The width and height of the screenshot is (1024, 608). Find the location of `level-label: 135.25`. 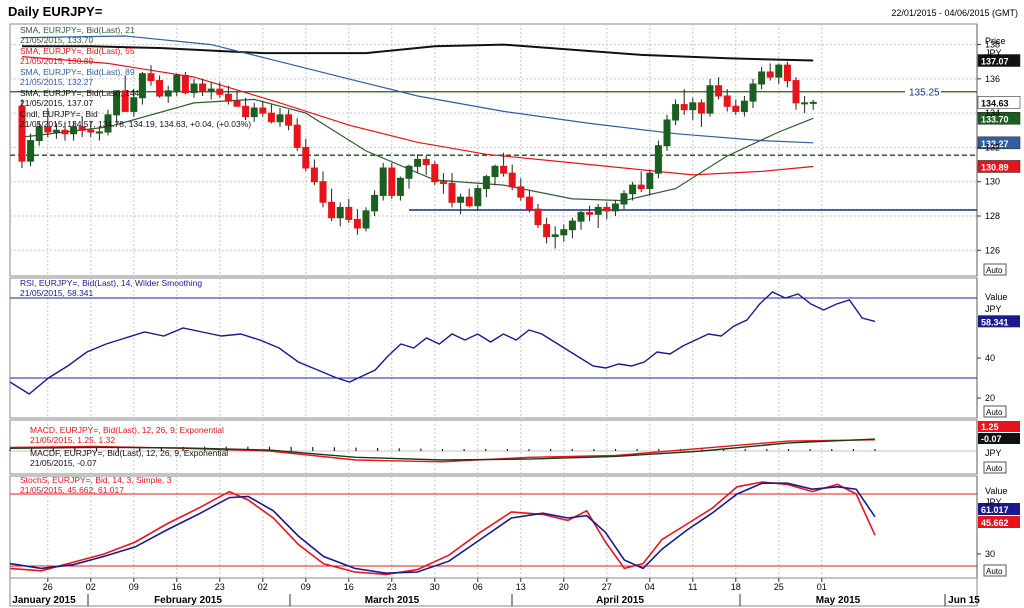

level-label: 135.25 is located at coordinates (924, 93).